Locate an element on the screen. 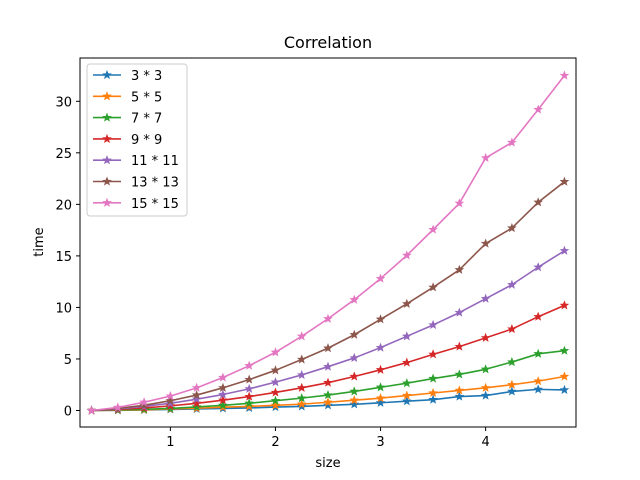  y-tick-label: 0 is located at coordinates (68, 412).